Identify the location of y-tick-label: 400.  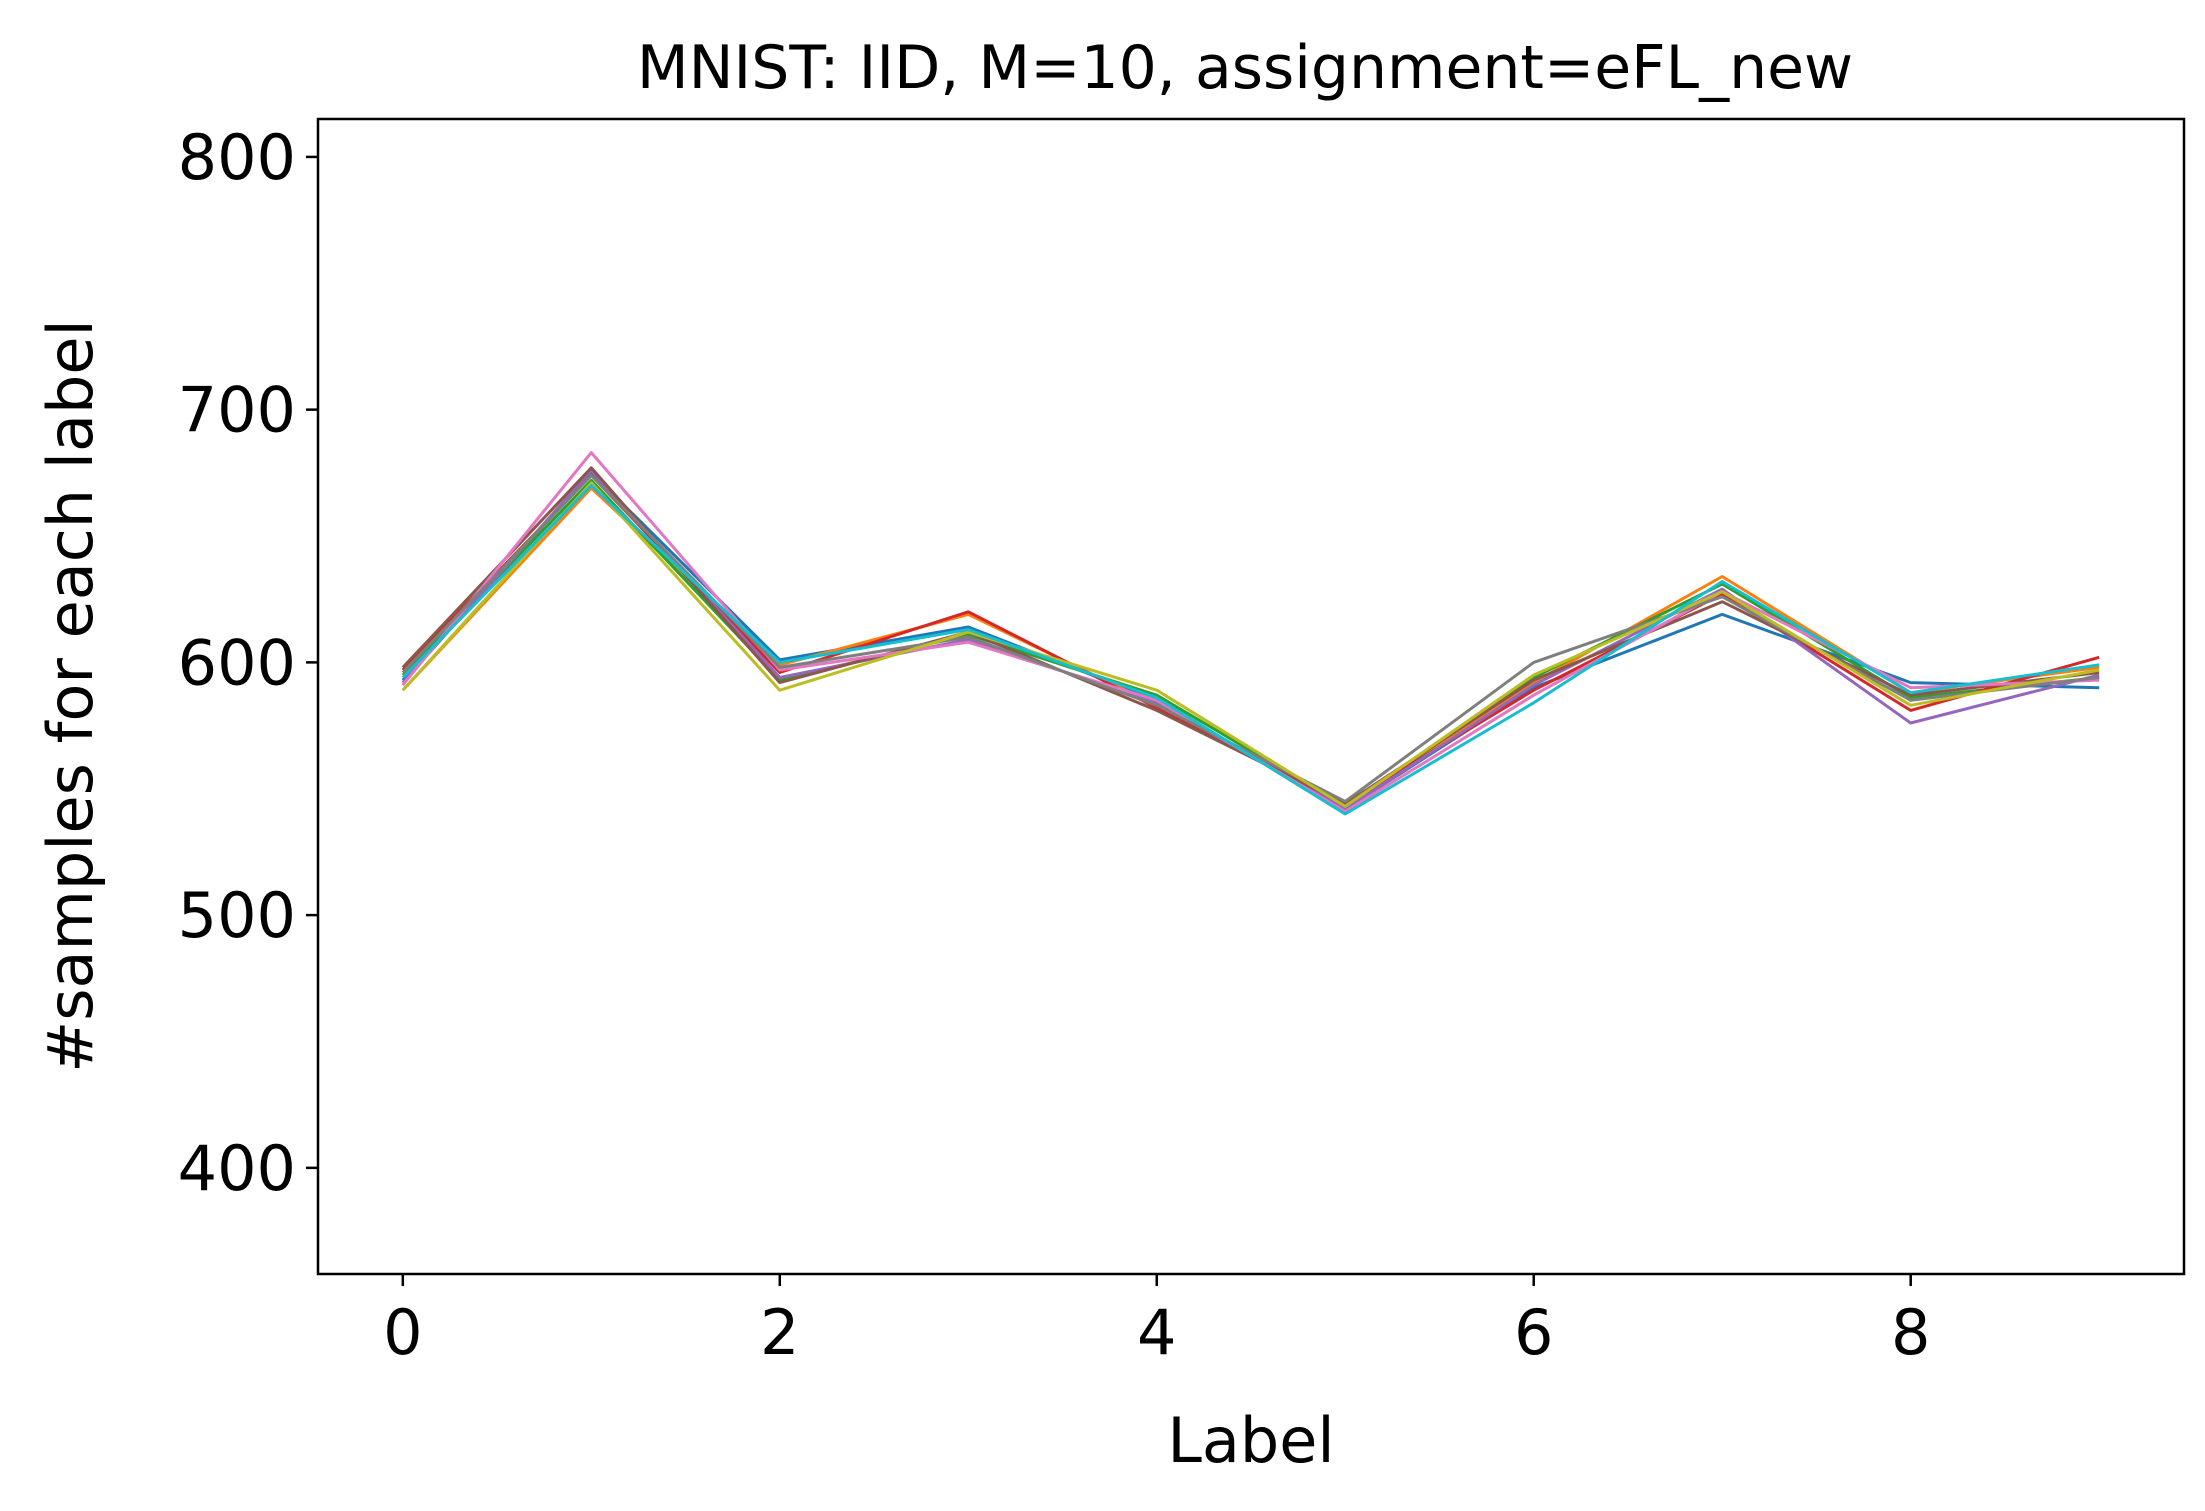
(237, 1168).